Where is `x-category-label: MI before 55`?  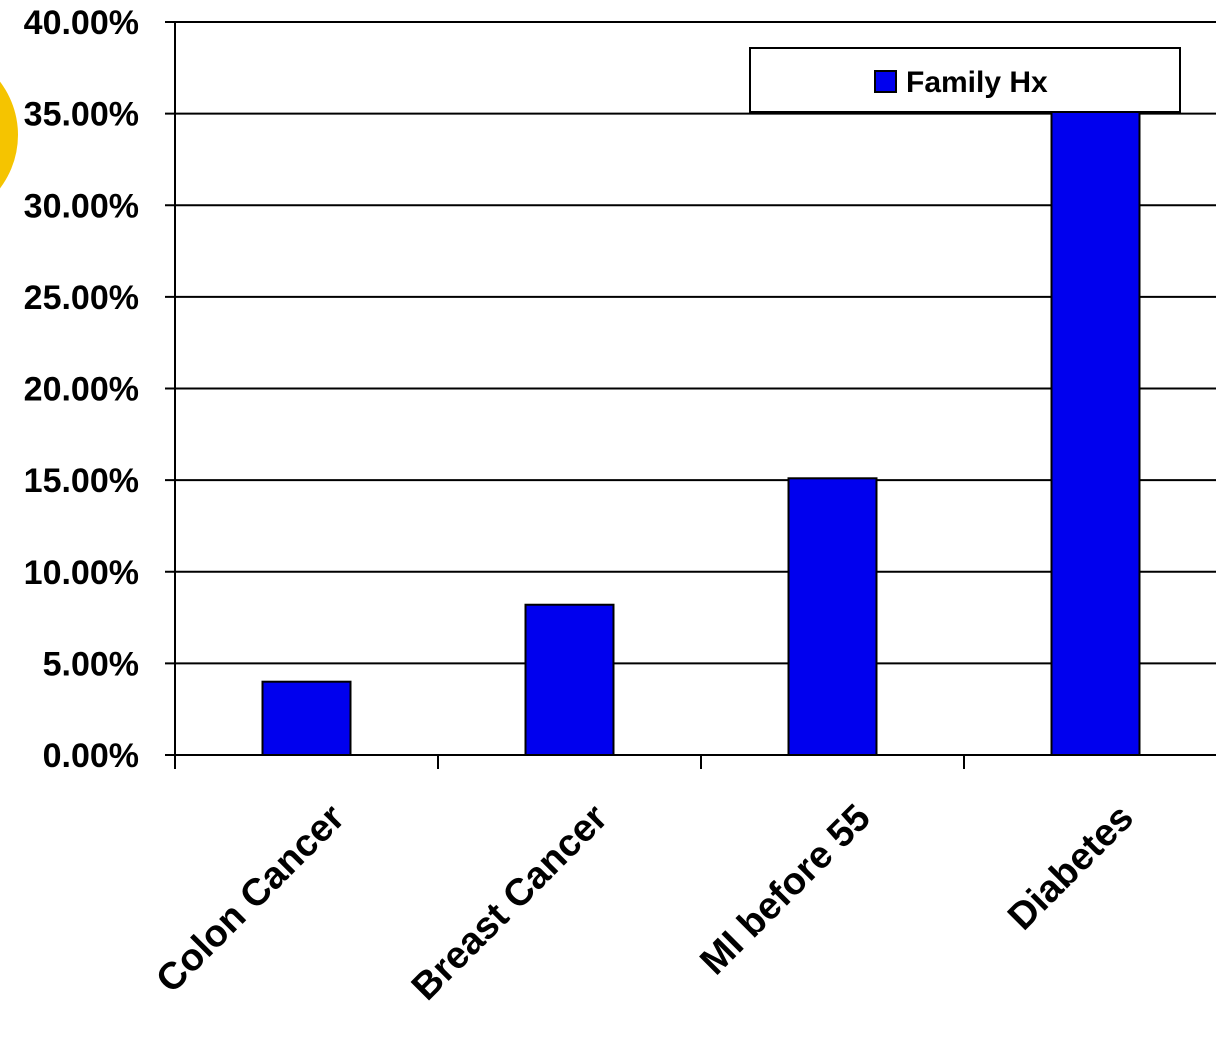 x-category-label: MI before 55 is located at coordinates (785, 890).